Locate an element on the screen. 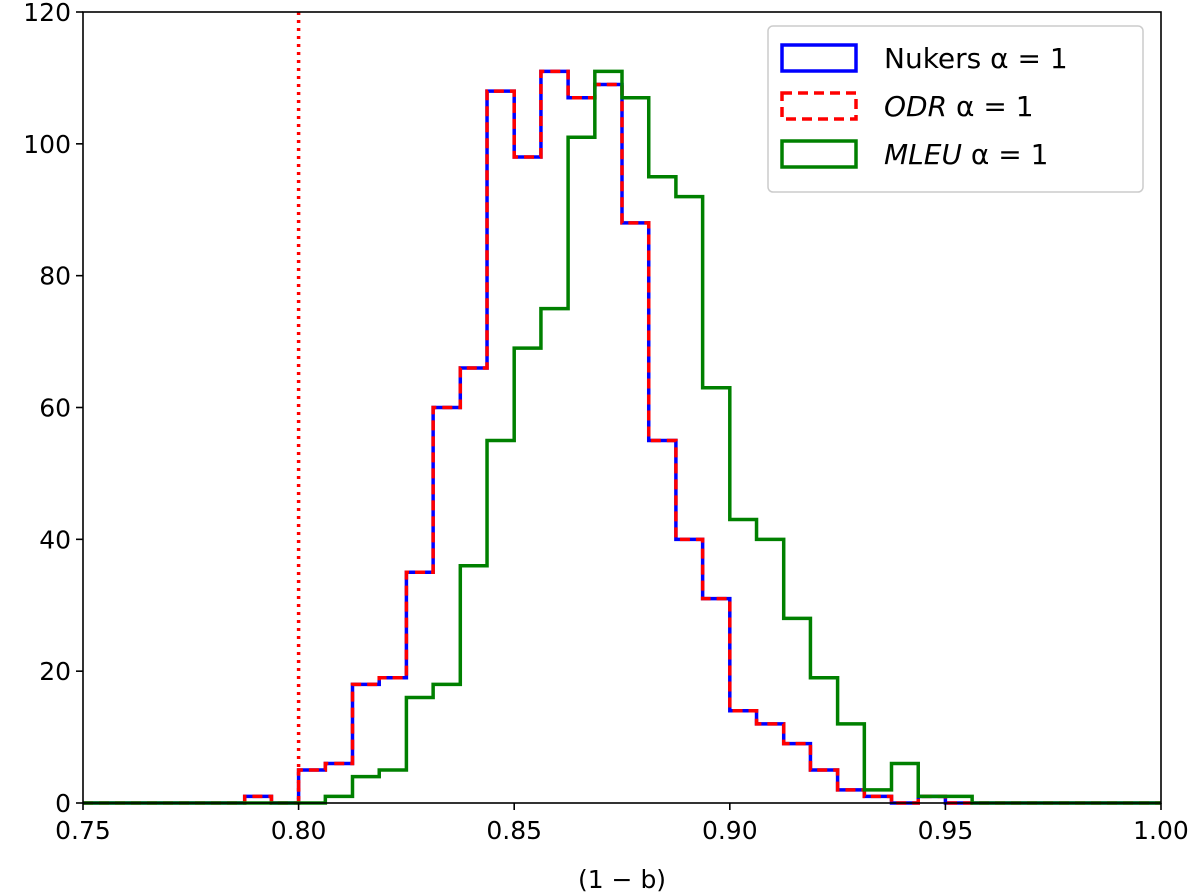 Image resolution: width=1200 pixels, height=896 pixels. legend-swatch-nukers is located at coordinates (819, 58).